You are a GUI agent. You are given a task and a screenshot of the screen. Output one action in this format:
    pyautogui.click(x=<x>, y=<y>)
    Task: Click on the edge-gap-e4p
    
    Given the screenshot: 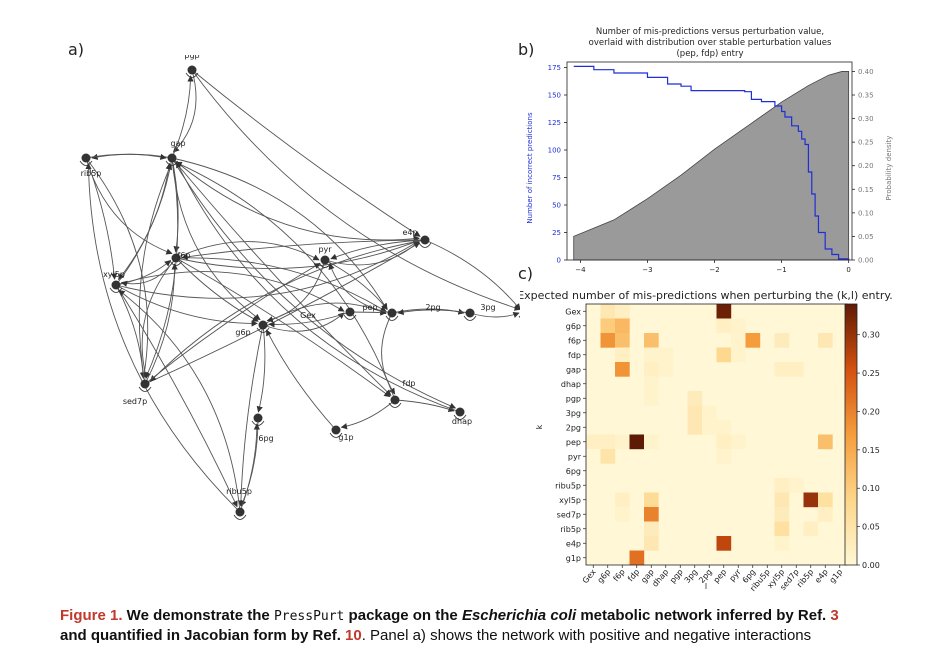 What is the action you would take?
    pyautogui.click(x=295, y=199)
    